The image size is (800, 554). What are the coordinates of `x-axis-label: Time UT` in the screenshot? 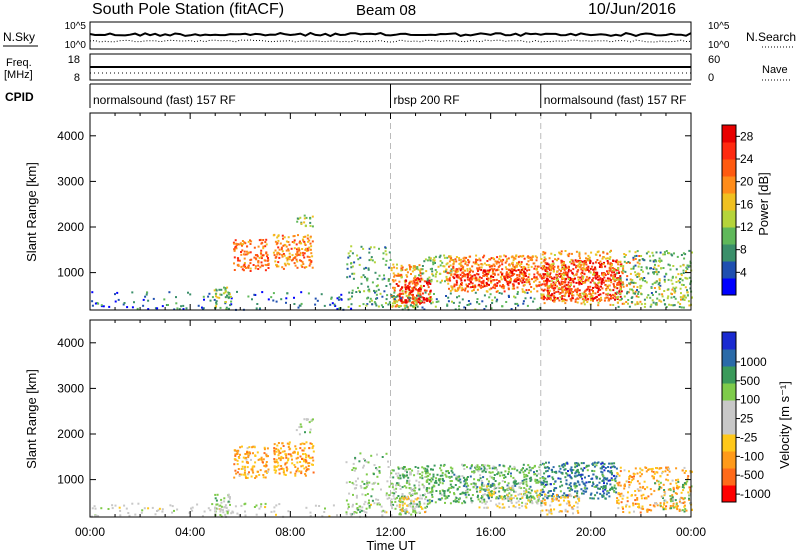 It's located at (390, 545).